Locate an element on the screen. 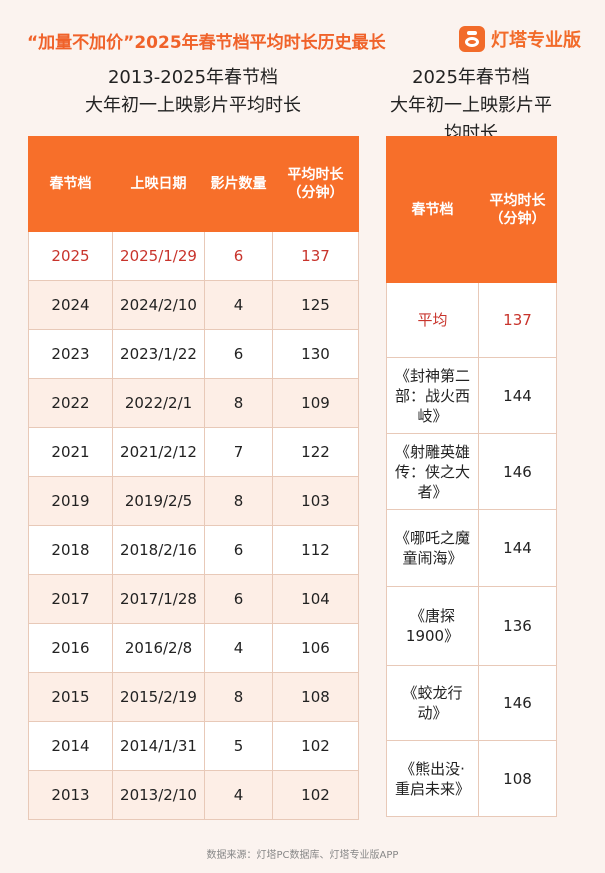 The image size is (605, 873). table-row: 《唐探1900》 136 is located at coordinates (471, 626).